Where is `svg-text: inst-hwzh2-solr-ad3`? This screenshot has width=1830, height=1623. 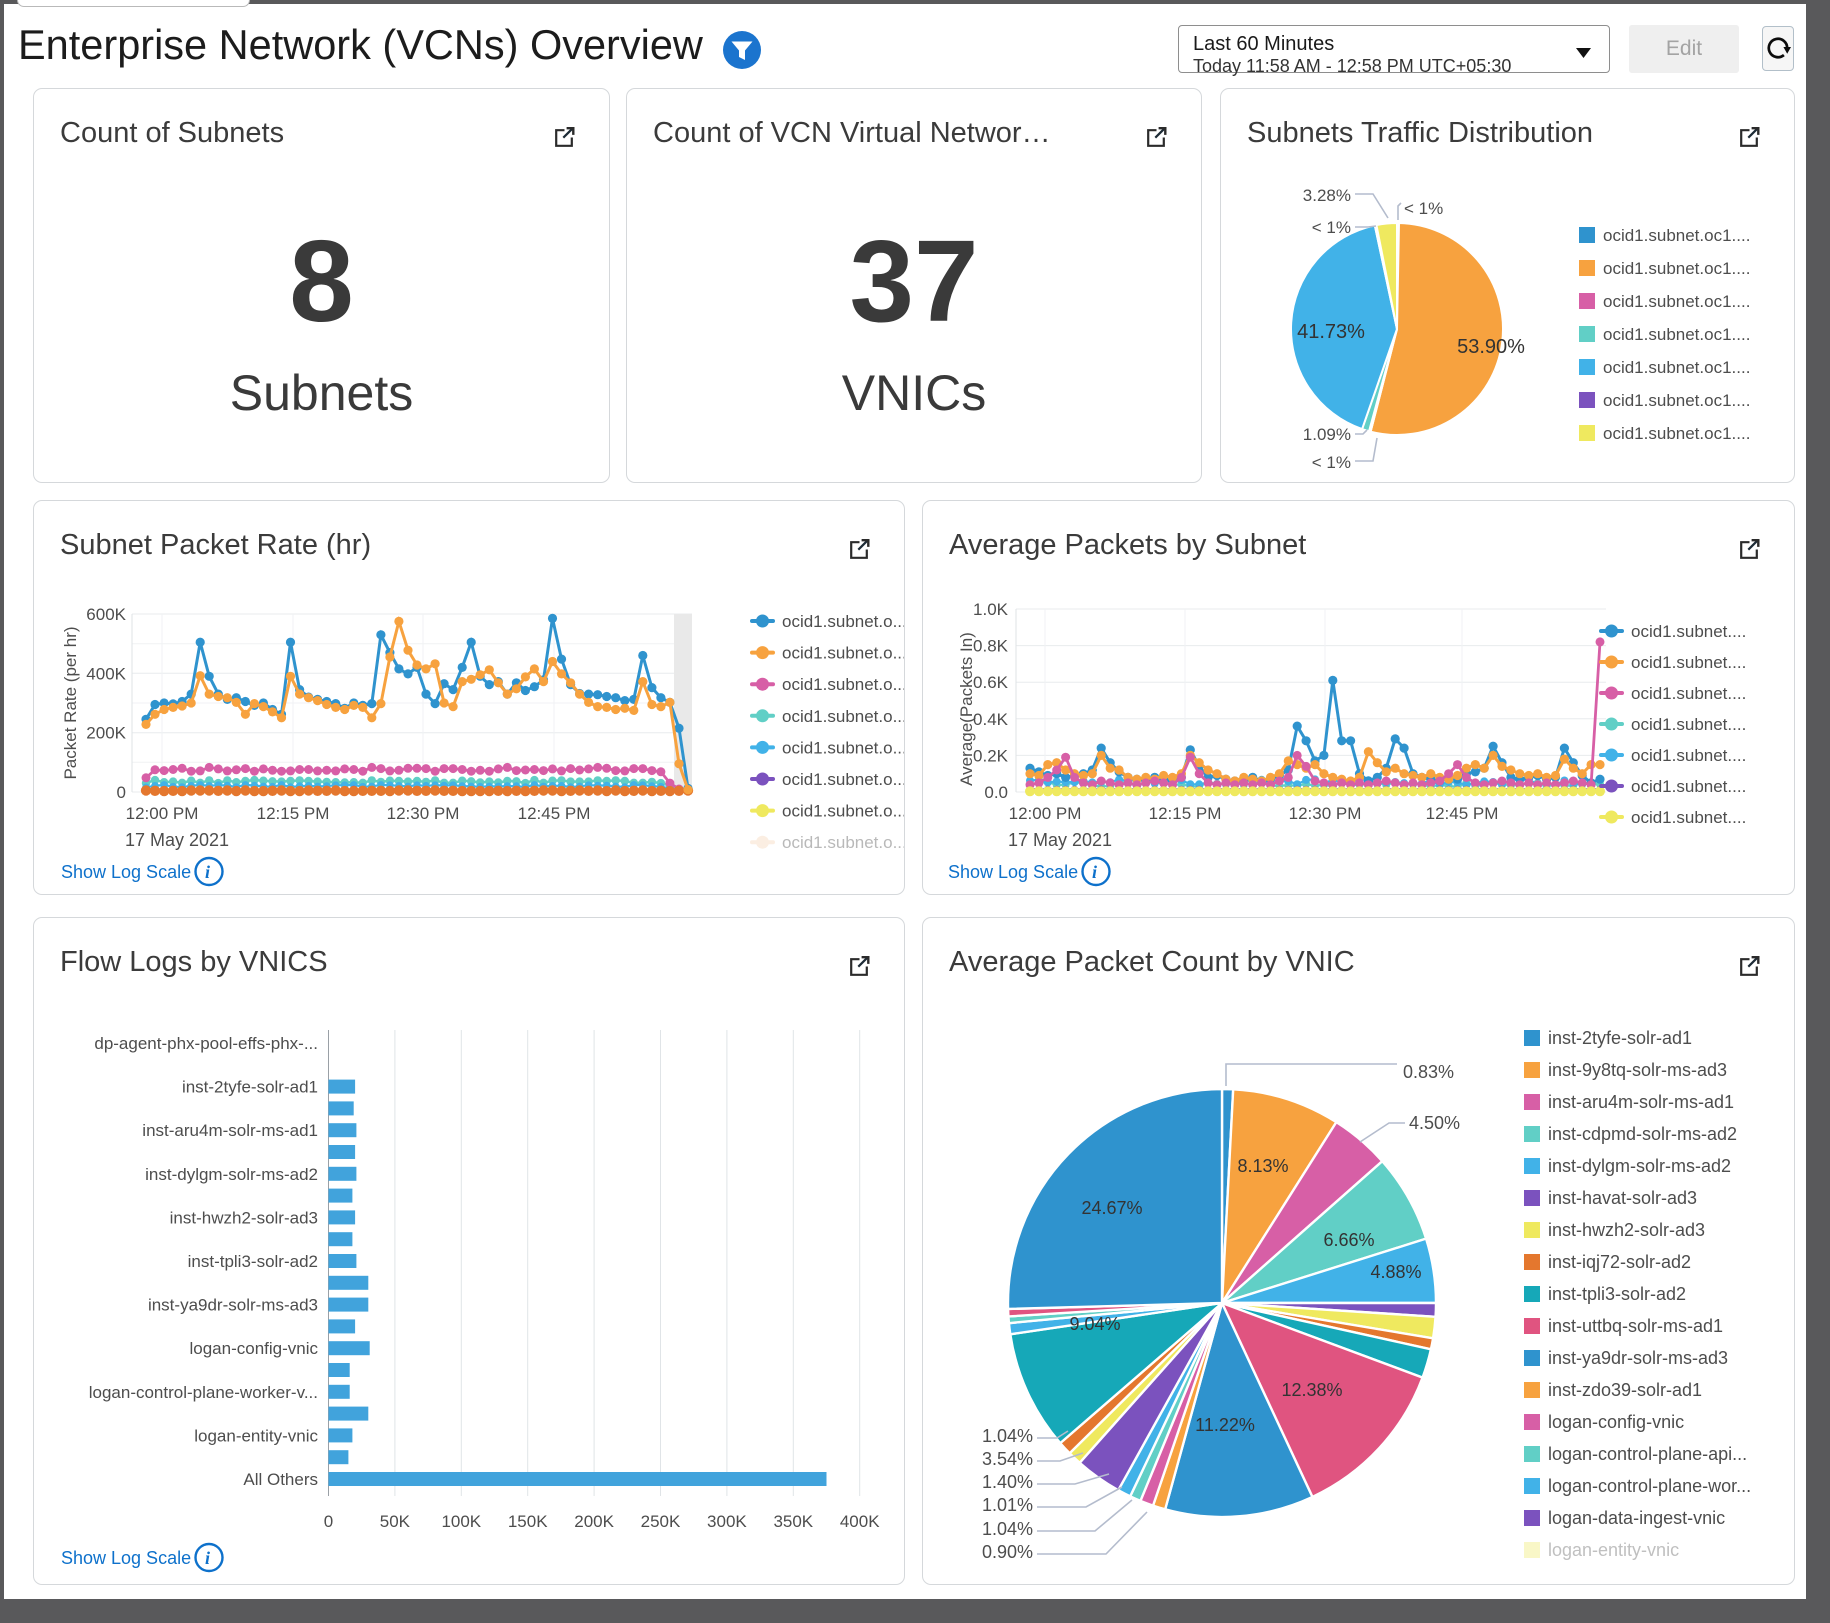
svg-text: inst-hwzh2-solr-ad3 is located at coordinates (1626, 1230).